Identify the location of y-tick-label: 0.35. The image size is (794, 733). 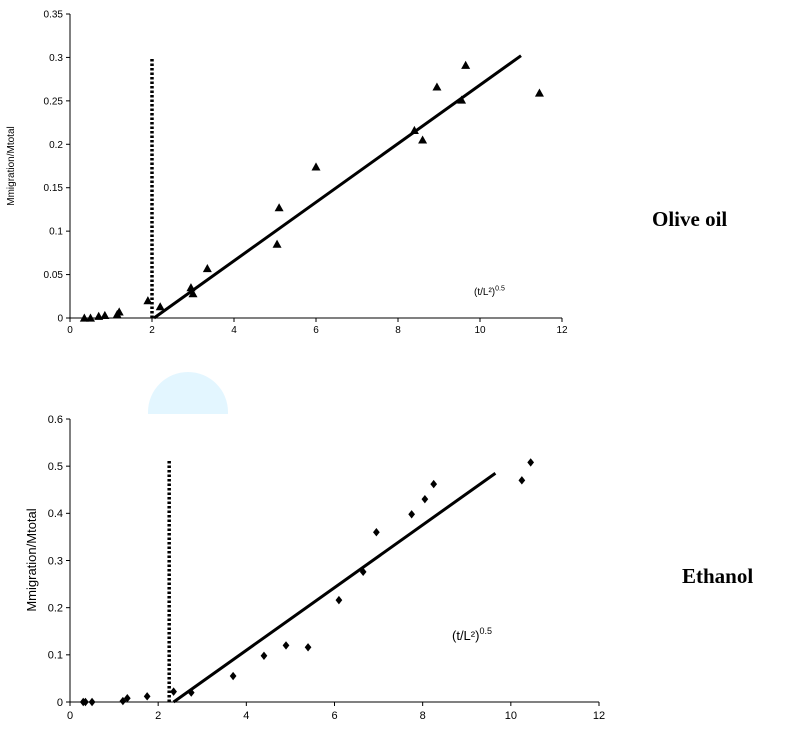
(54, 15).